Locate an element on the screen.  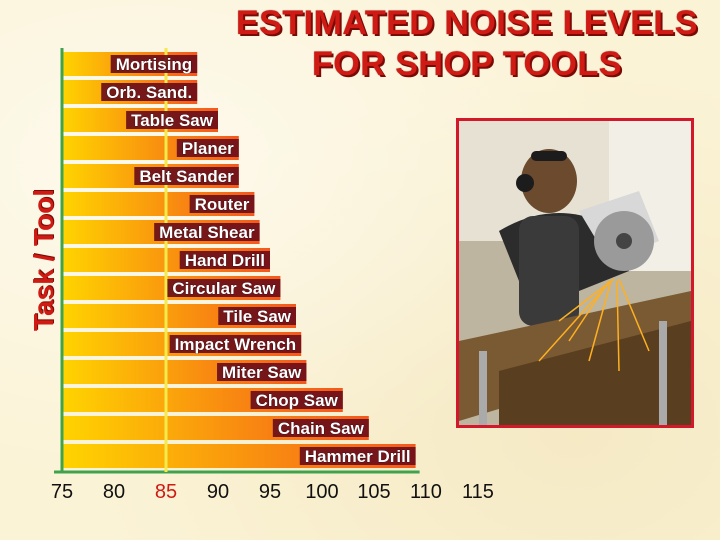
bar-label-6: Metal Shear is located at coordinates (207, 232).